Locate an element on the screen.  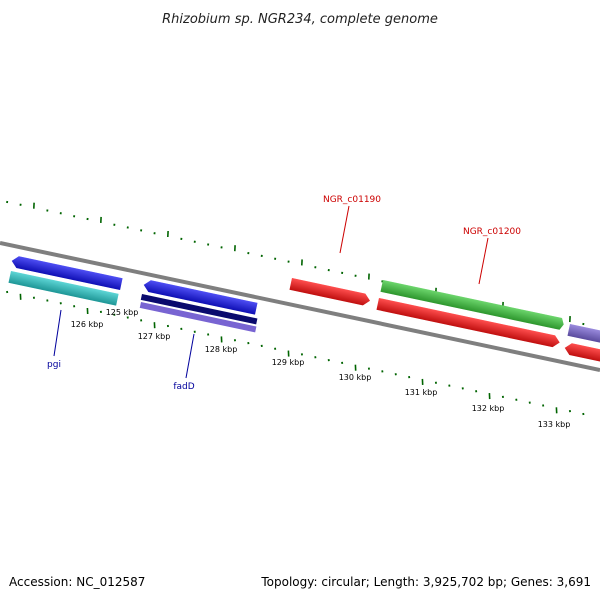
scale-label: 127 kbp is located at coordinates (154, 336).